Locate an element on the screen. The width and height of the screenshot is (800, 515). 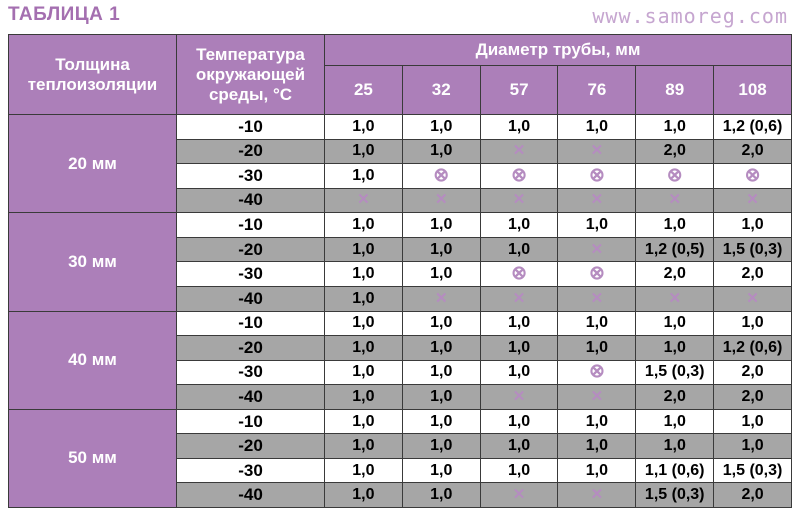
temperature-cell: -20 is located at coordinates (250, 348).